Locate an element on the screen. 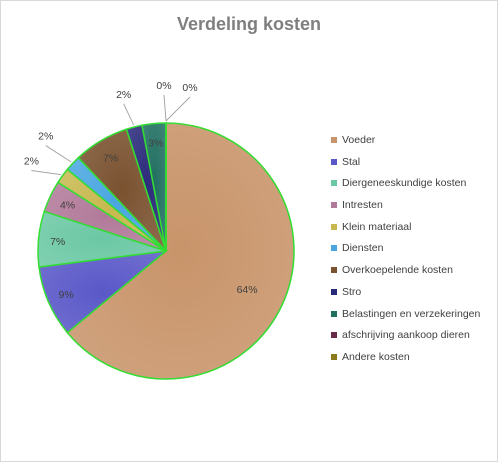  legend-label: Klein materiaal is located at coordinates (377, 226).